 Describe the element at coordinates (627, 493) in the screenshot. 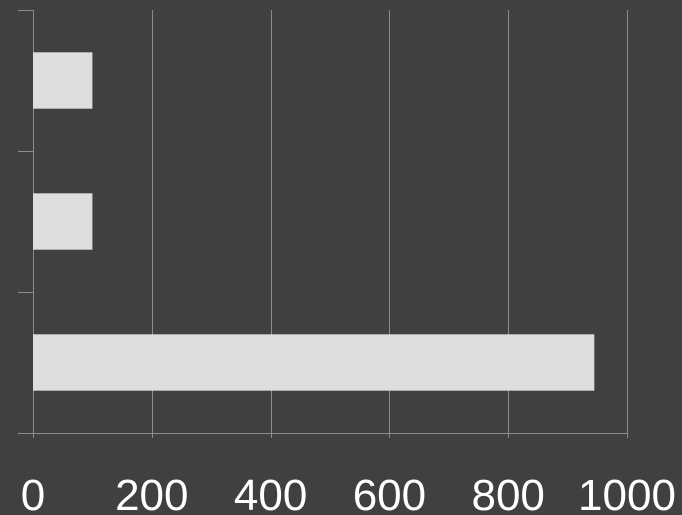

I see `x-tick-label-1000: 1000` at that location.